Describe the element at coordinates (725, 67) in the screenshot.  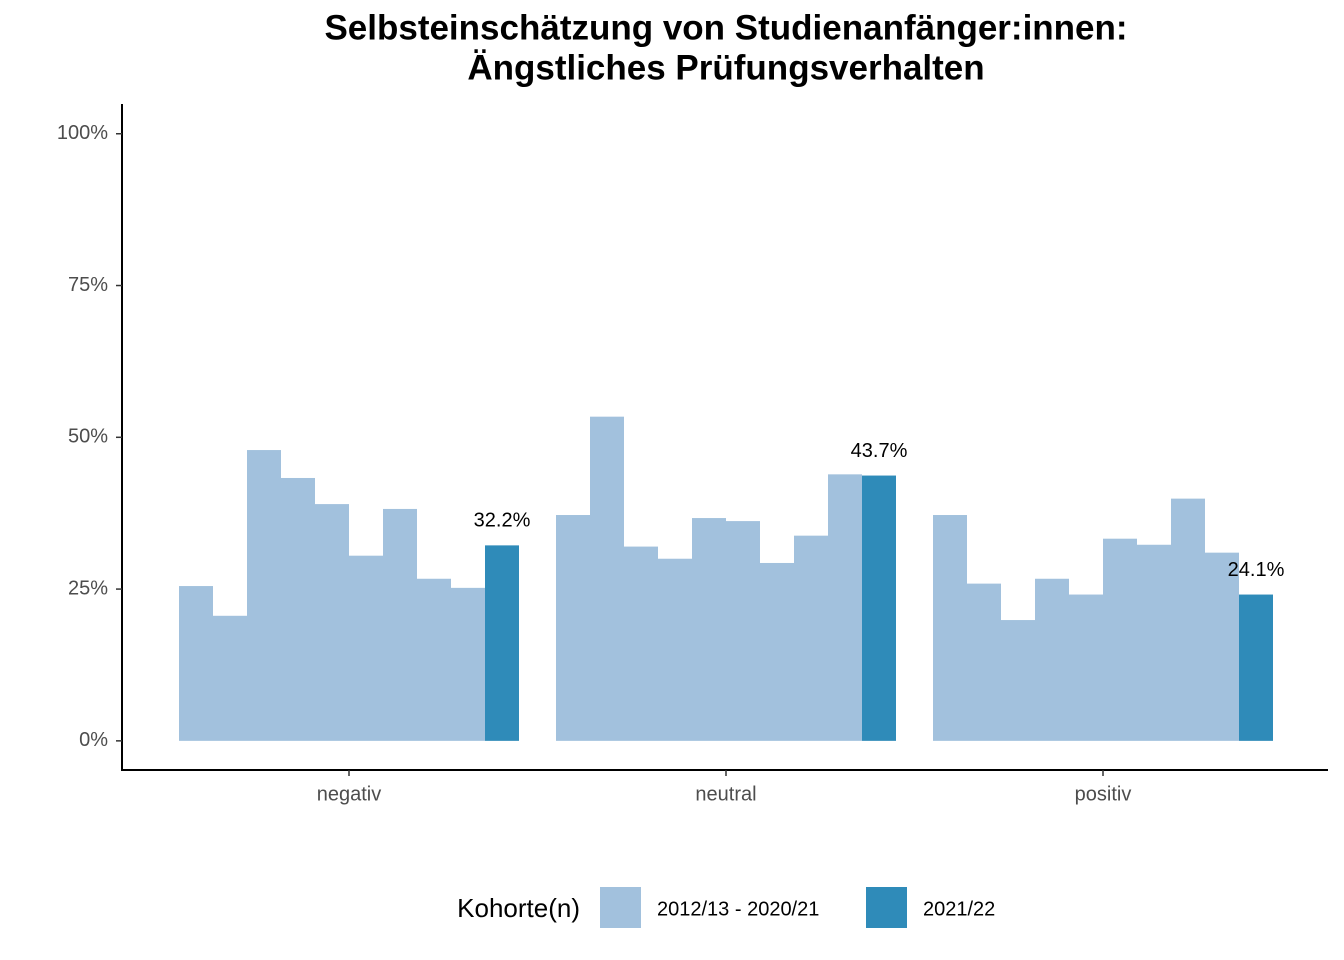
I see `chart-title: Ängstliches Prüfungsverhalten` at that location.